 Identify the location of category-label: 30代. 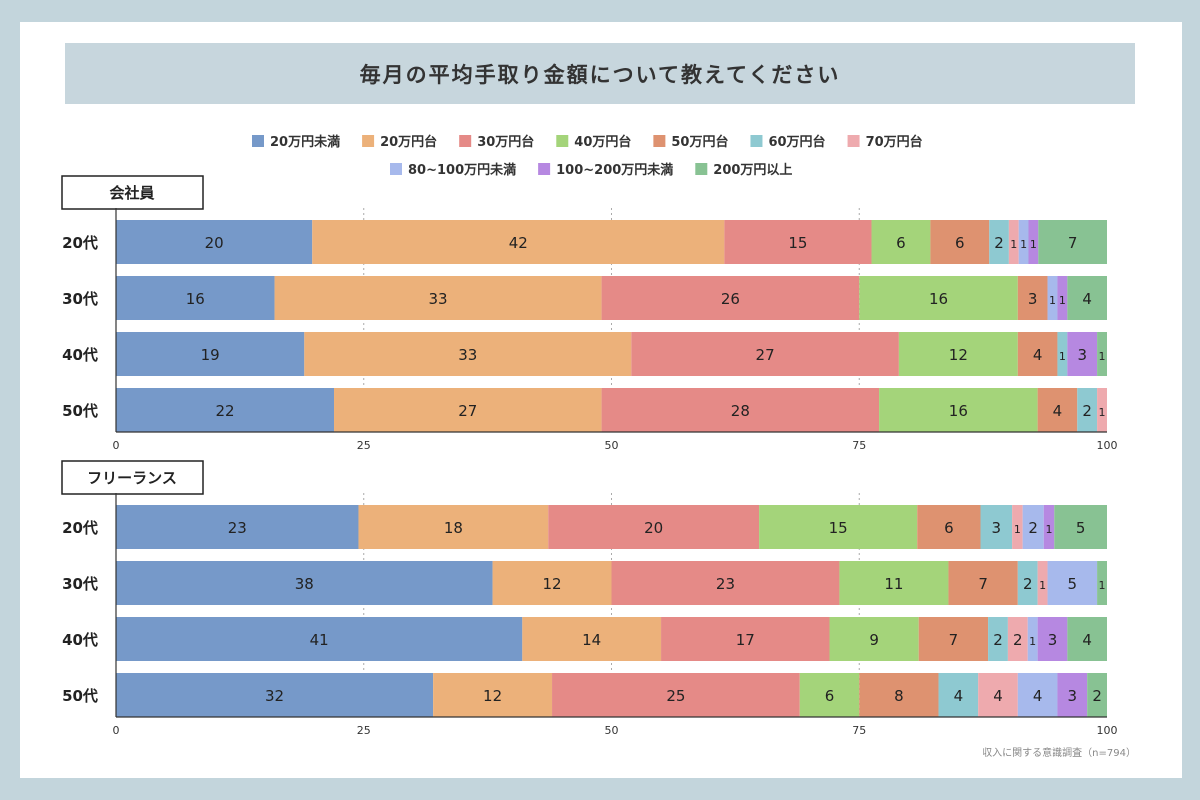
(80, 299).